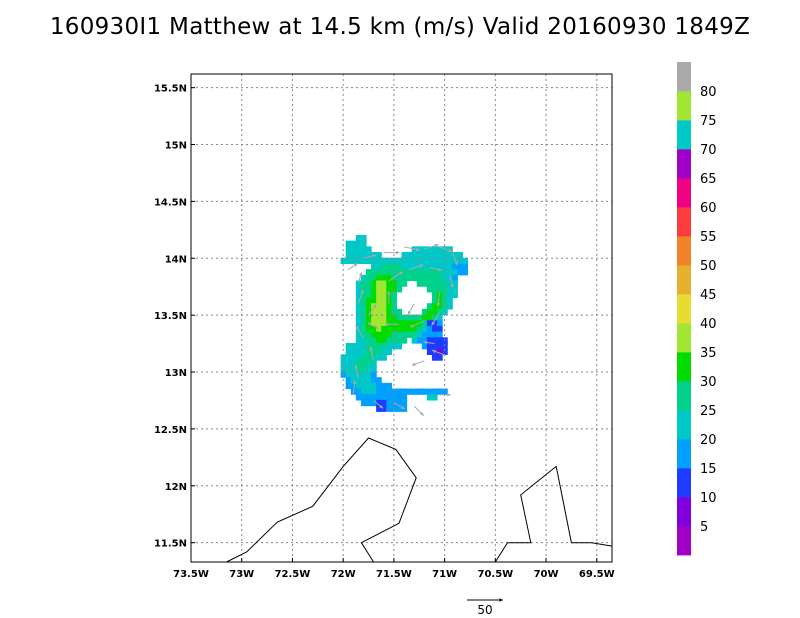  Describe the element at coordinates (708, 353) in the screenshot. I see `colorbar-label: 35` at that location.